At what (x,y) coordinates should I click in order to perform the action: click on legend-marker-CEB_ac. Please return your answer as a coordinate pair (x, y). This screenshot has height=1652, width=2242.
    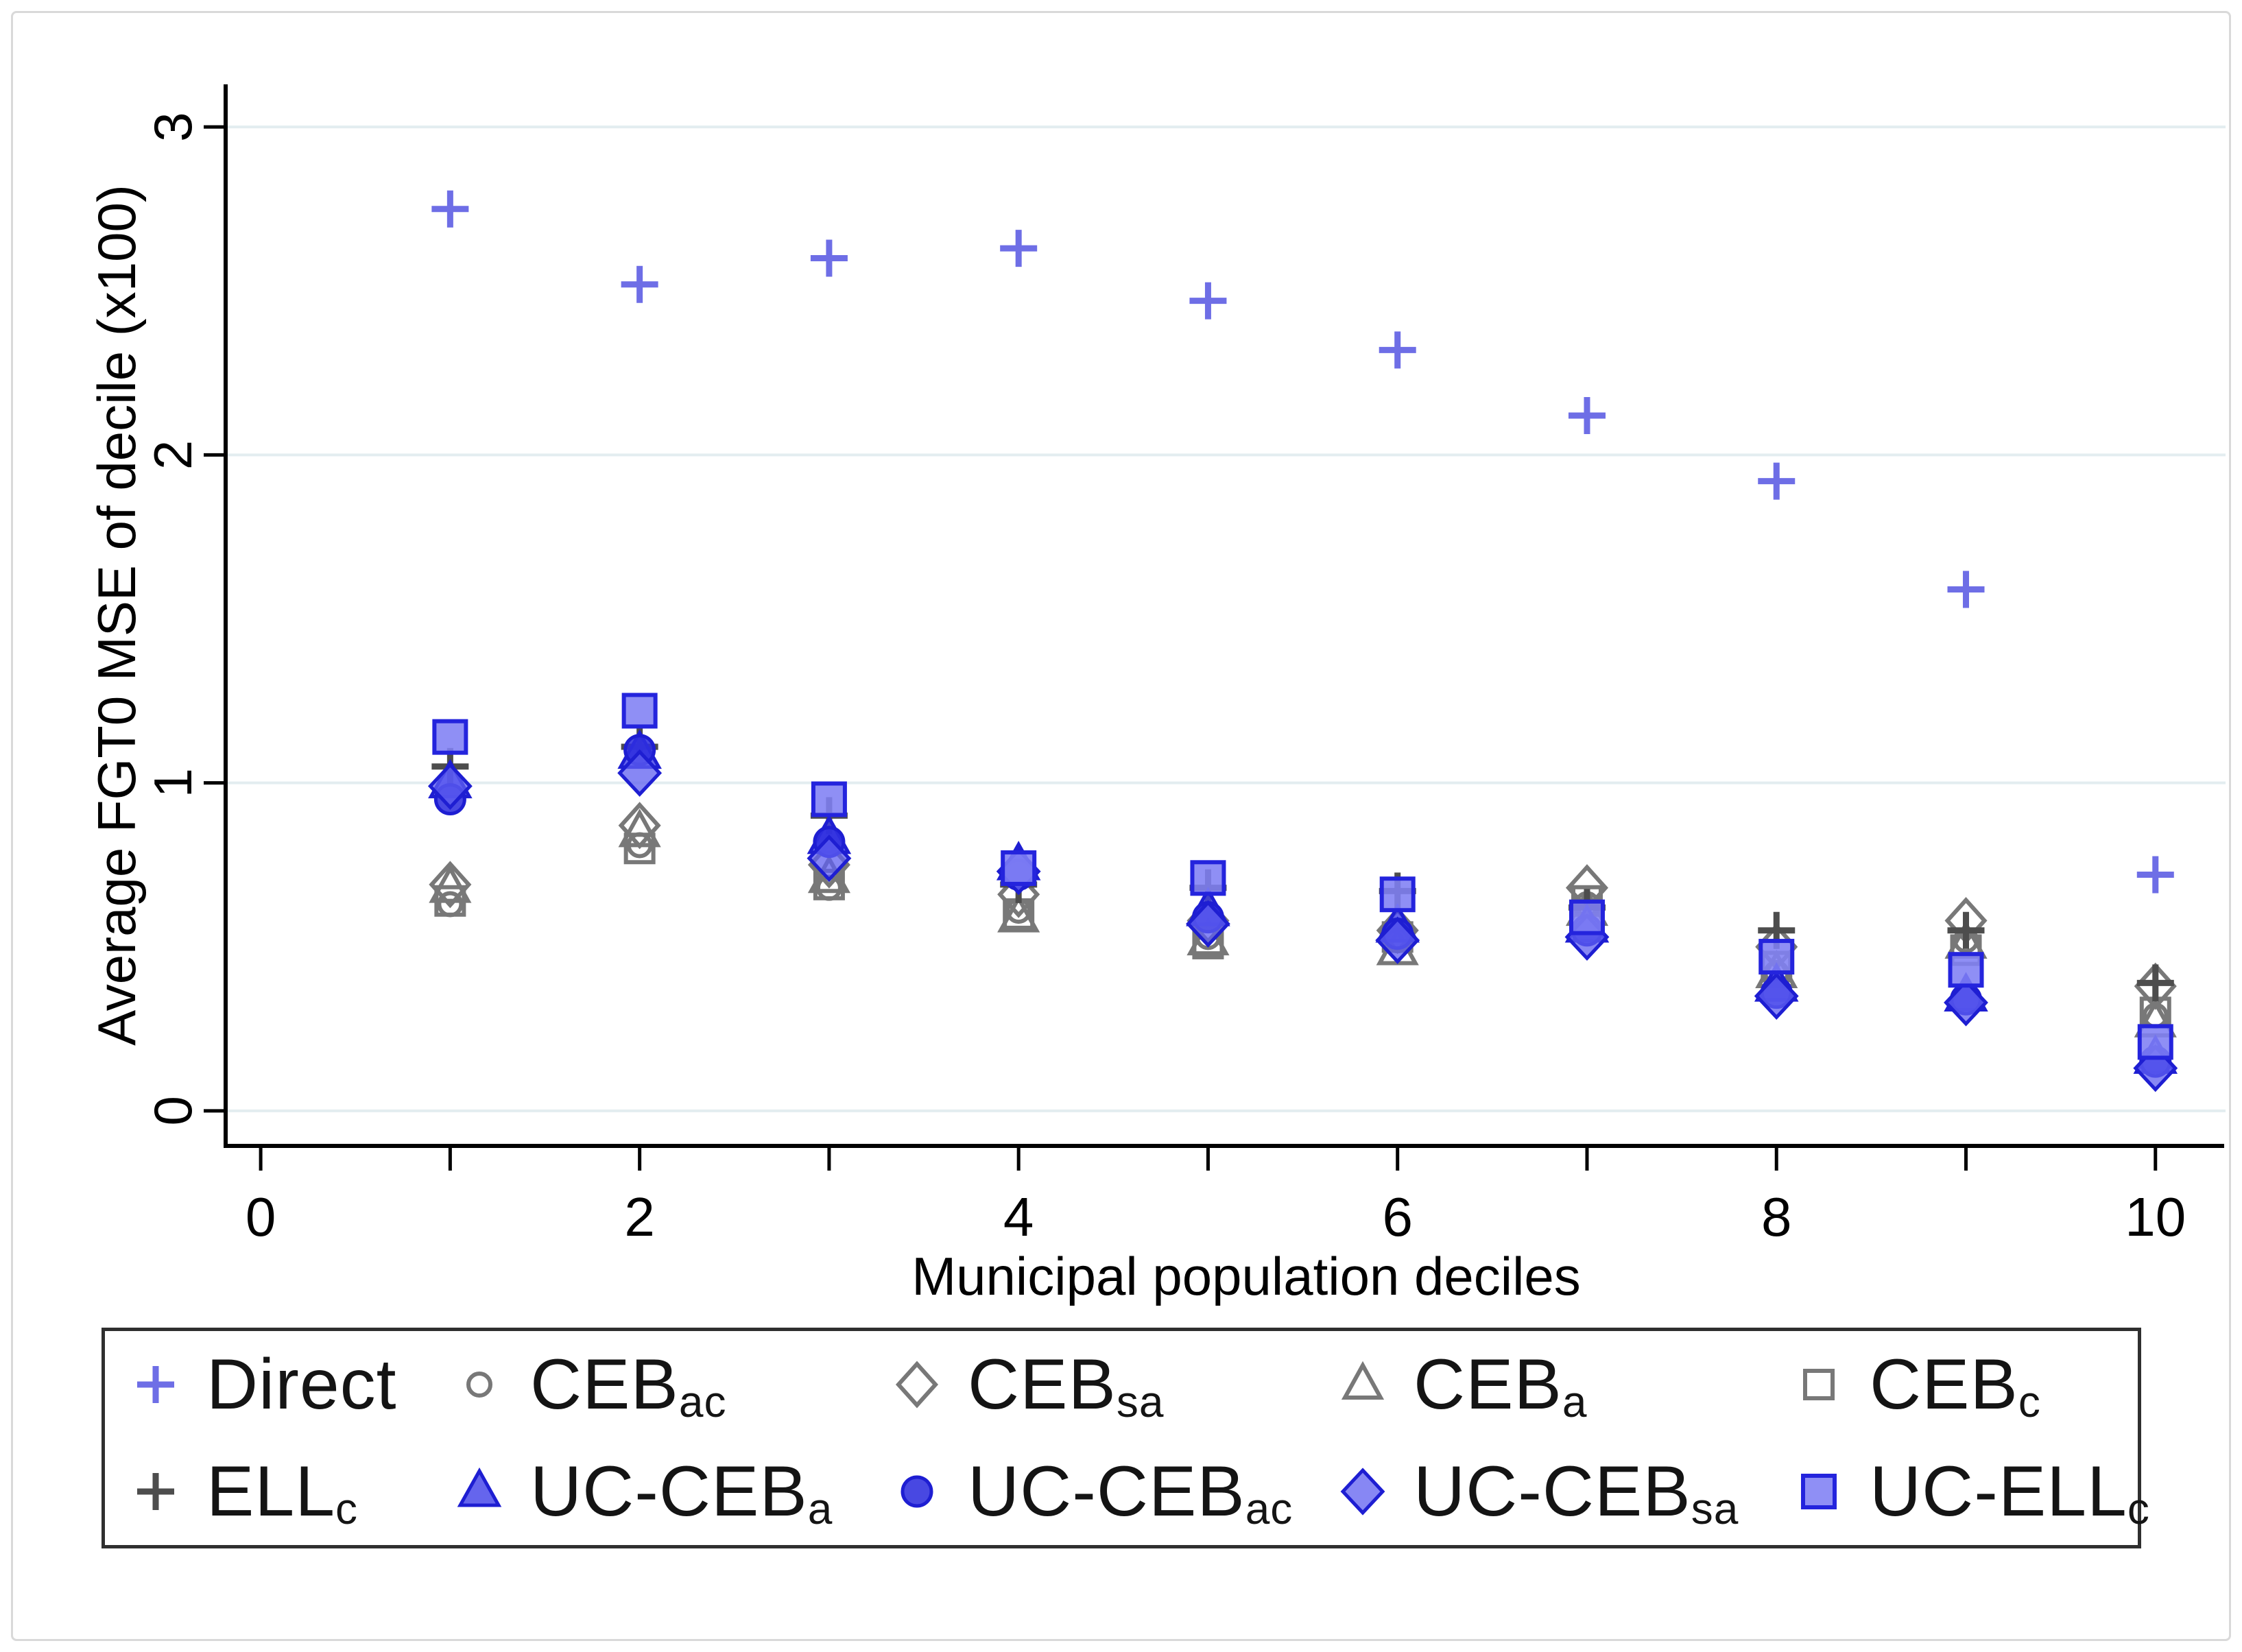
    Looking at the image, I should click on (479, 1385).